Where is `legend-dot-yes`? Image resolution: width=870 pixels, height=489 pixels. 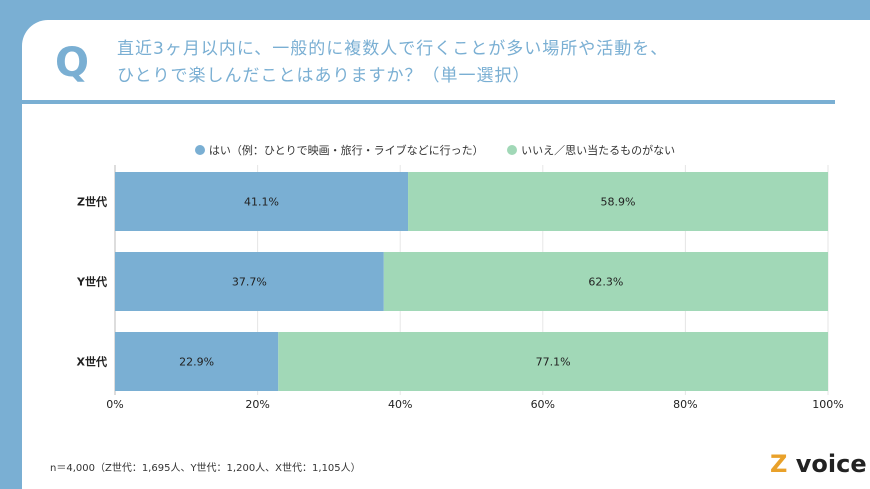
legend-dot-yes is located at coordinates (199, 150).